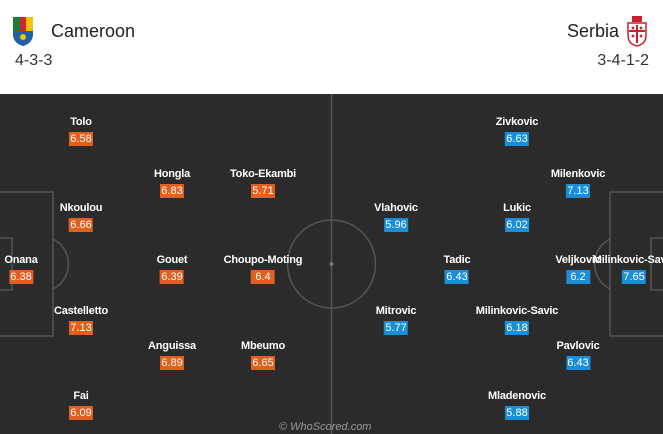 The width and height of the screenshot is (663, 434). I want to click on player-name: Onana, so click(21, 260).